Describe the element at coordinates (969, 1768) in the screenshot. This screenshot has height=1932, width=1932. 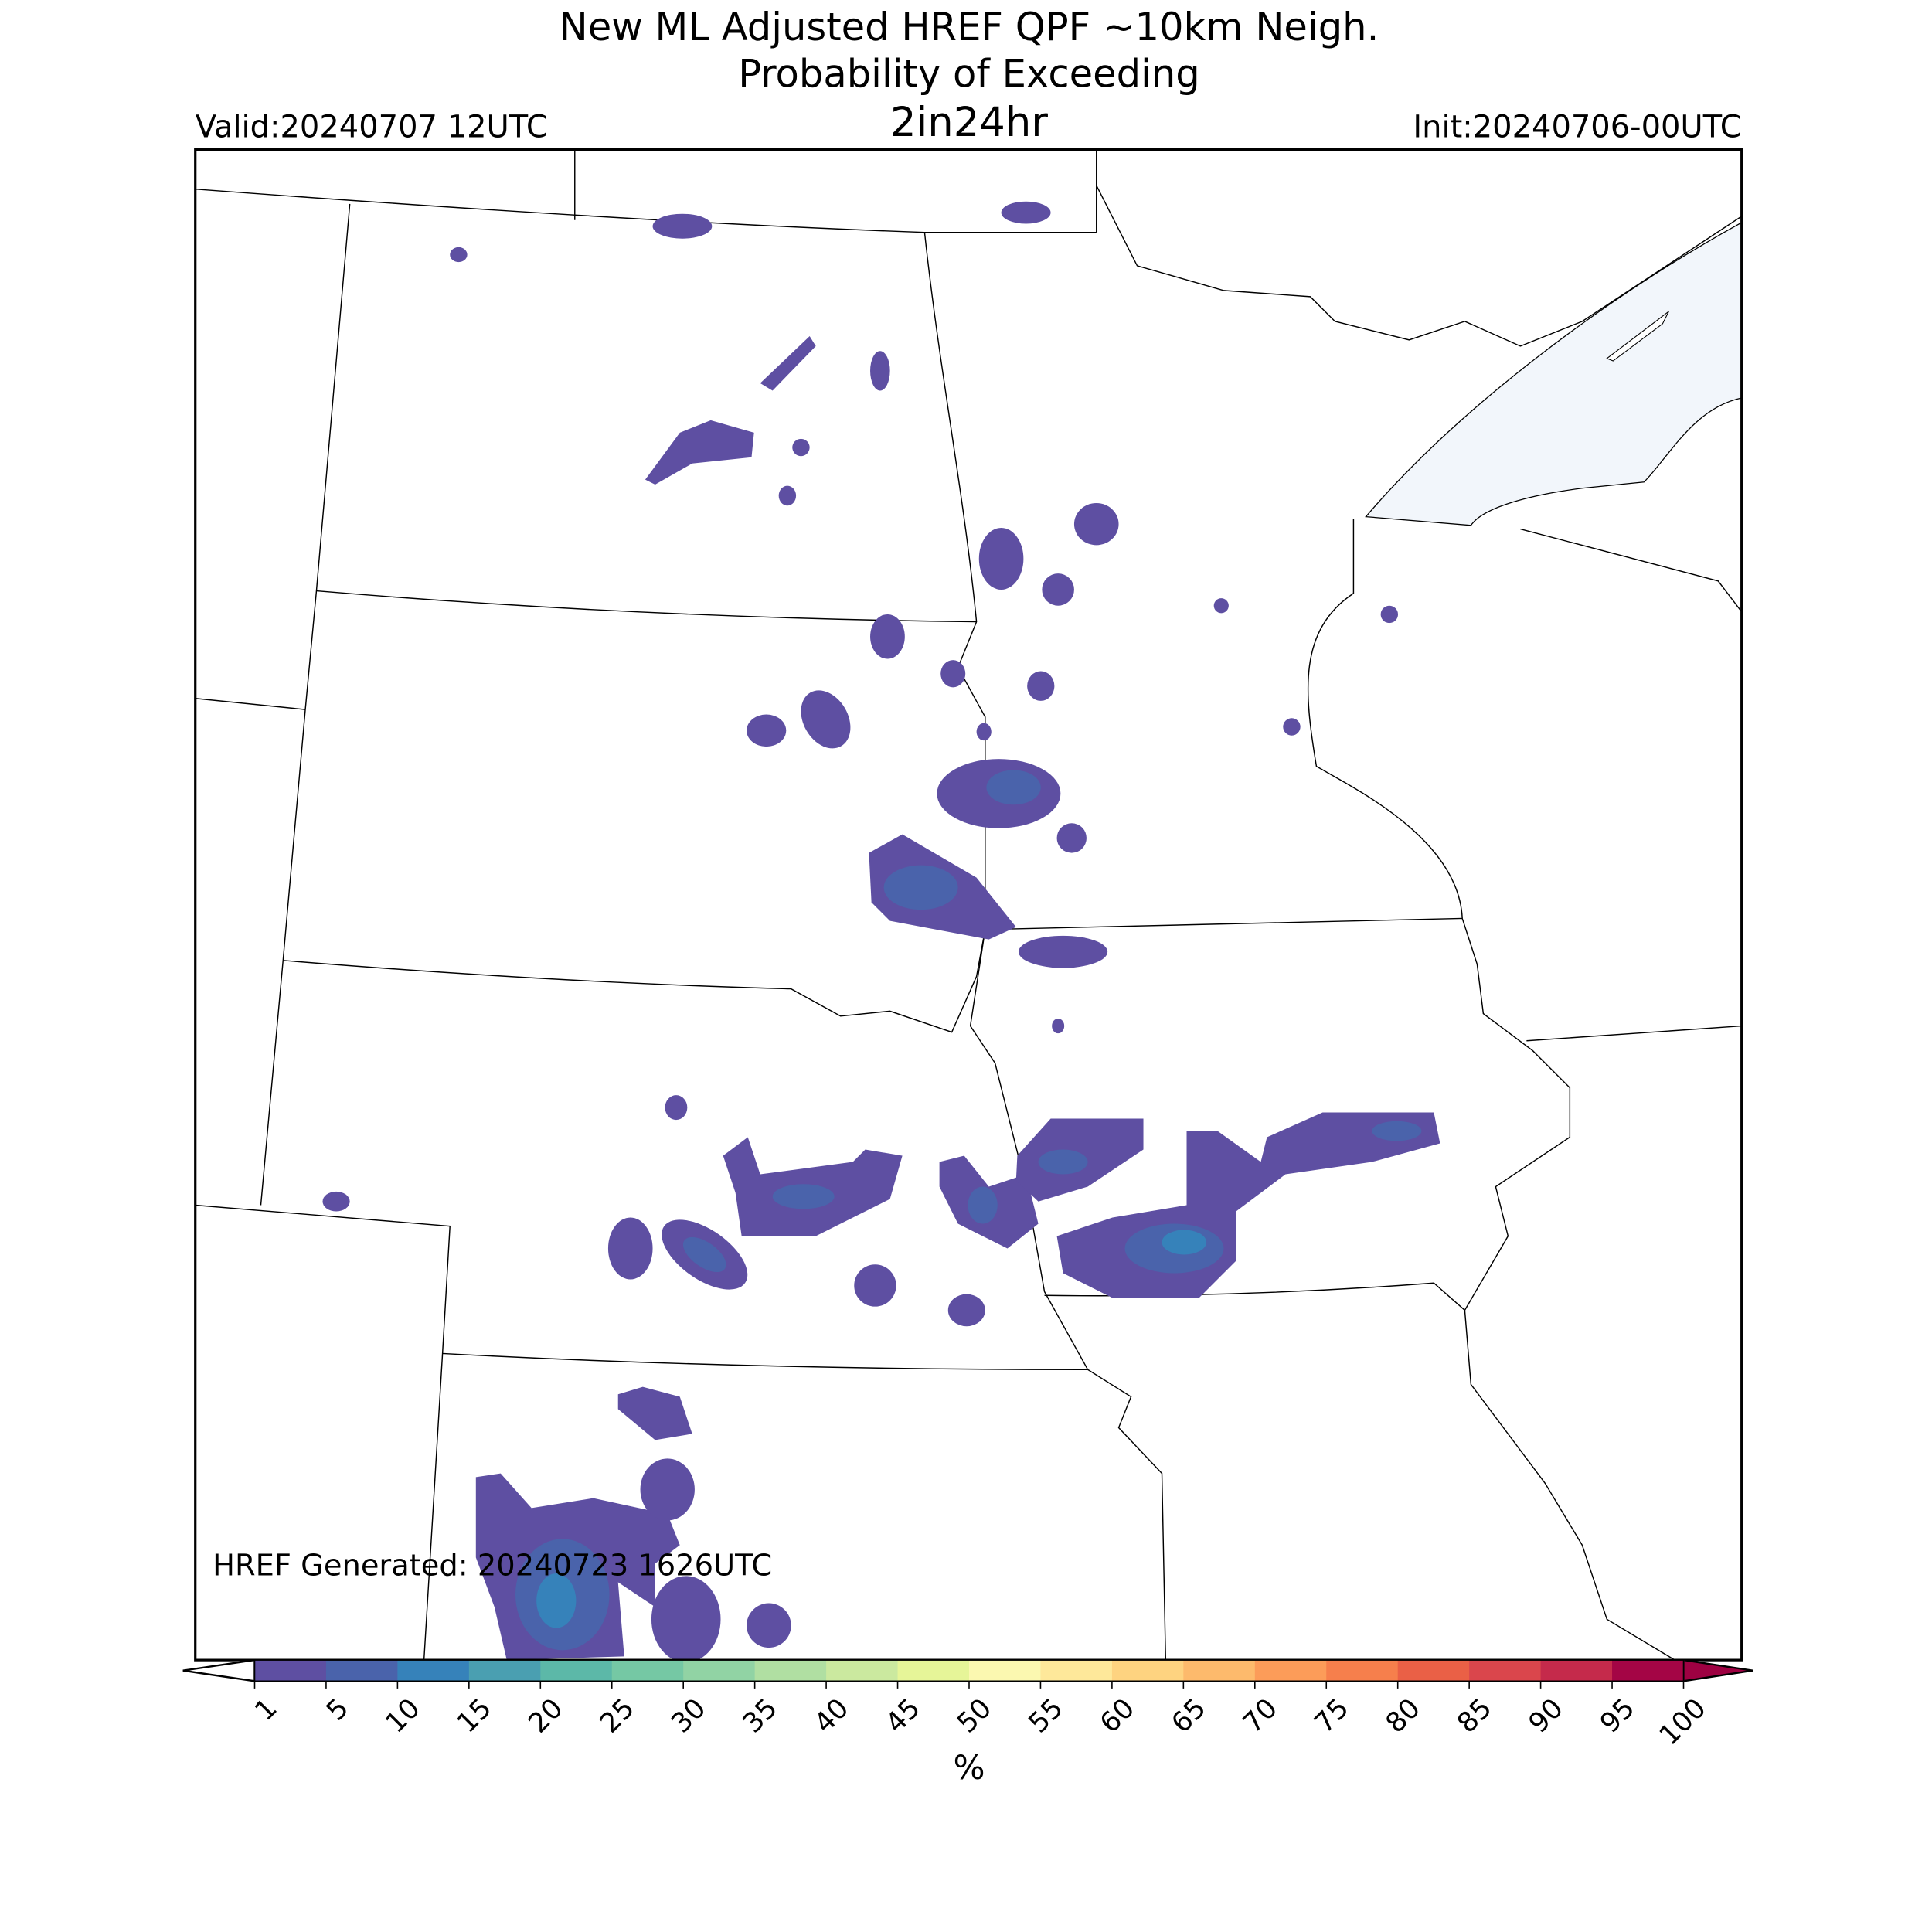
I see `colorbar-label: %` at that location.